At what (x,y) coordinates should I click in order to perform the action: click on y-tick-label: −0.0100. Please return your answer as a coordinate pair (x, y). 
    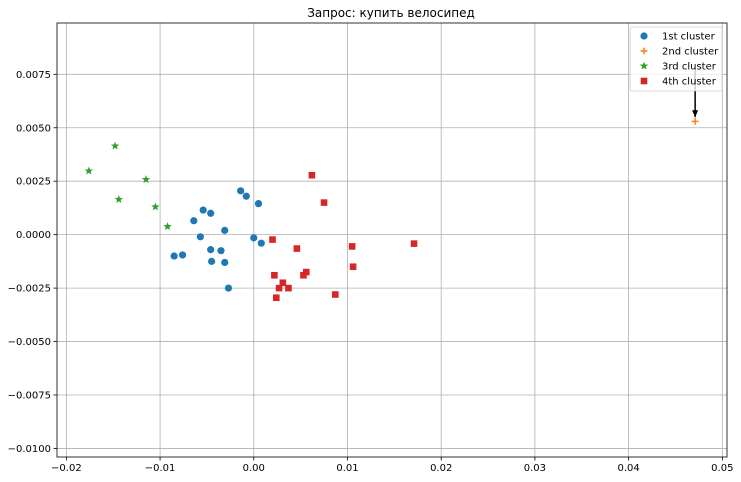
    Looking at the image, I should click on (29, 449).